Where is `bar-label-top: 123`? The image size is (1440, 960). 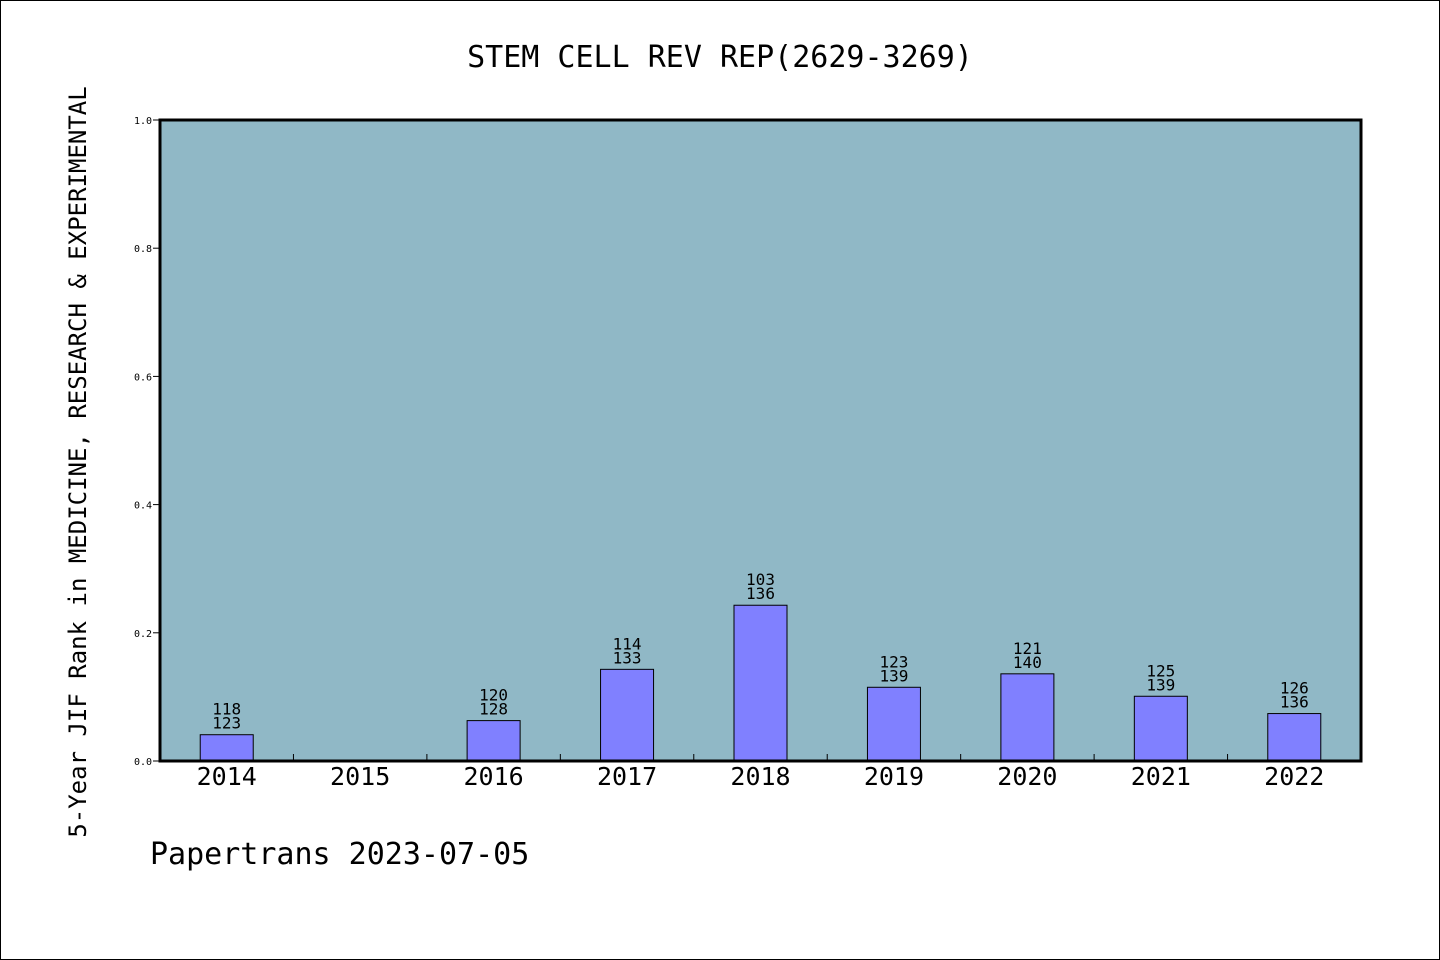 bar-label-top: 123 is located at coordinates (893, 661).